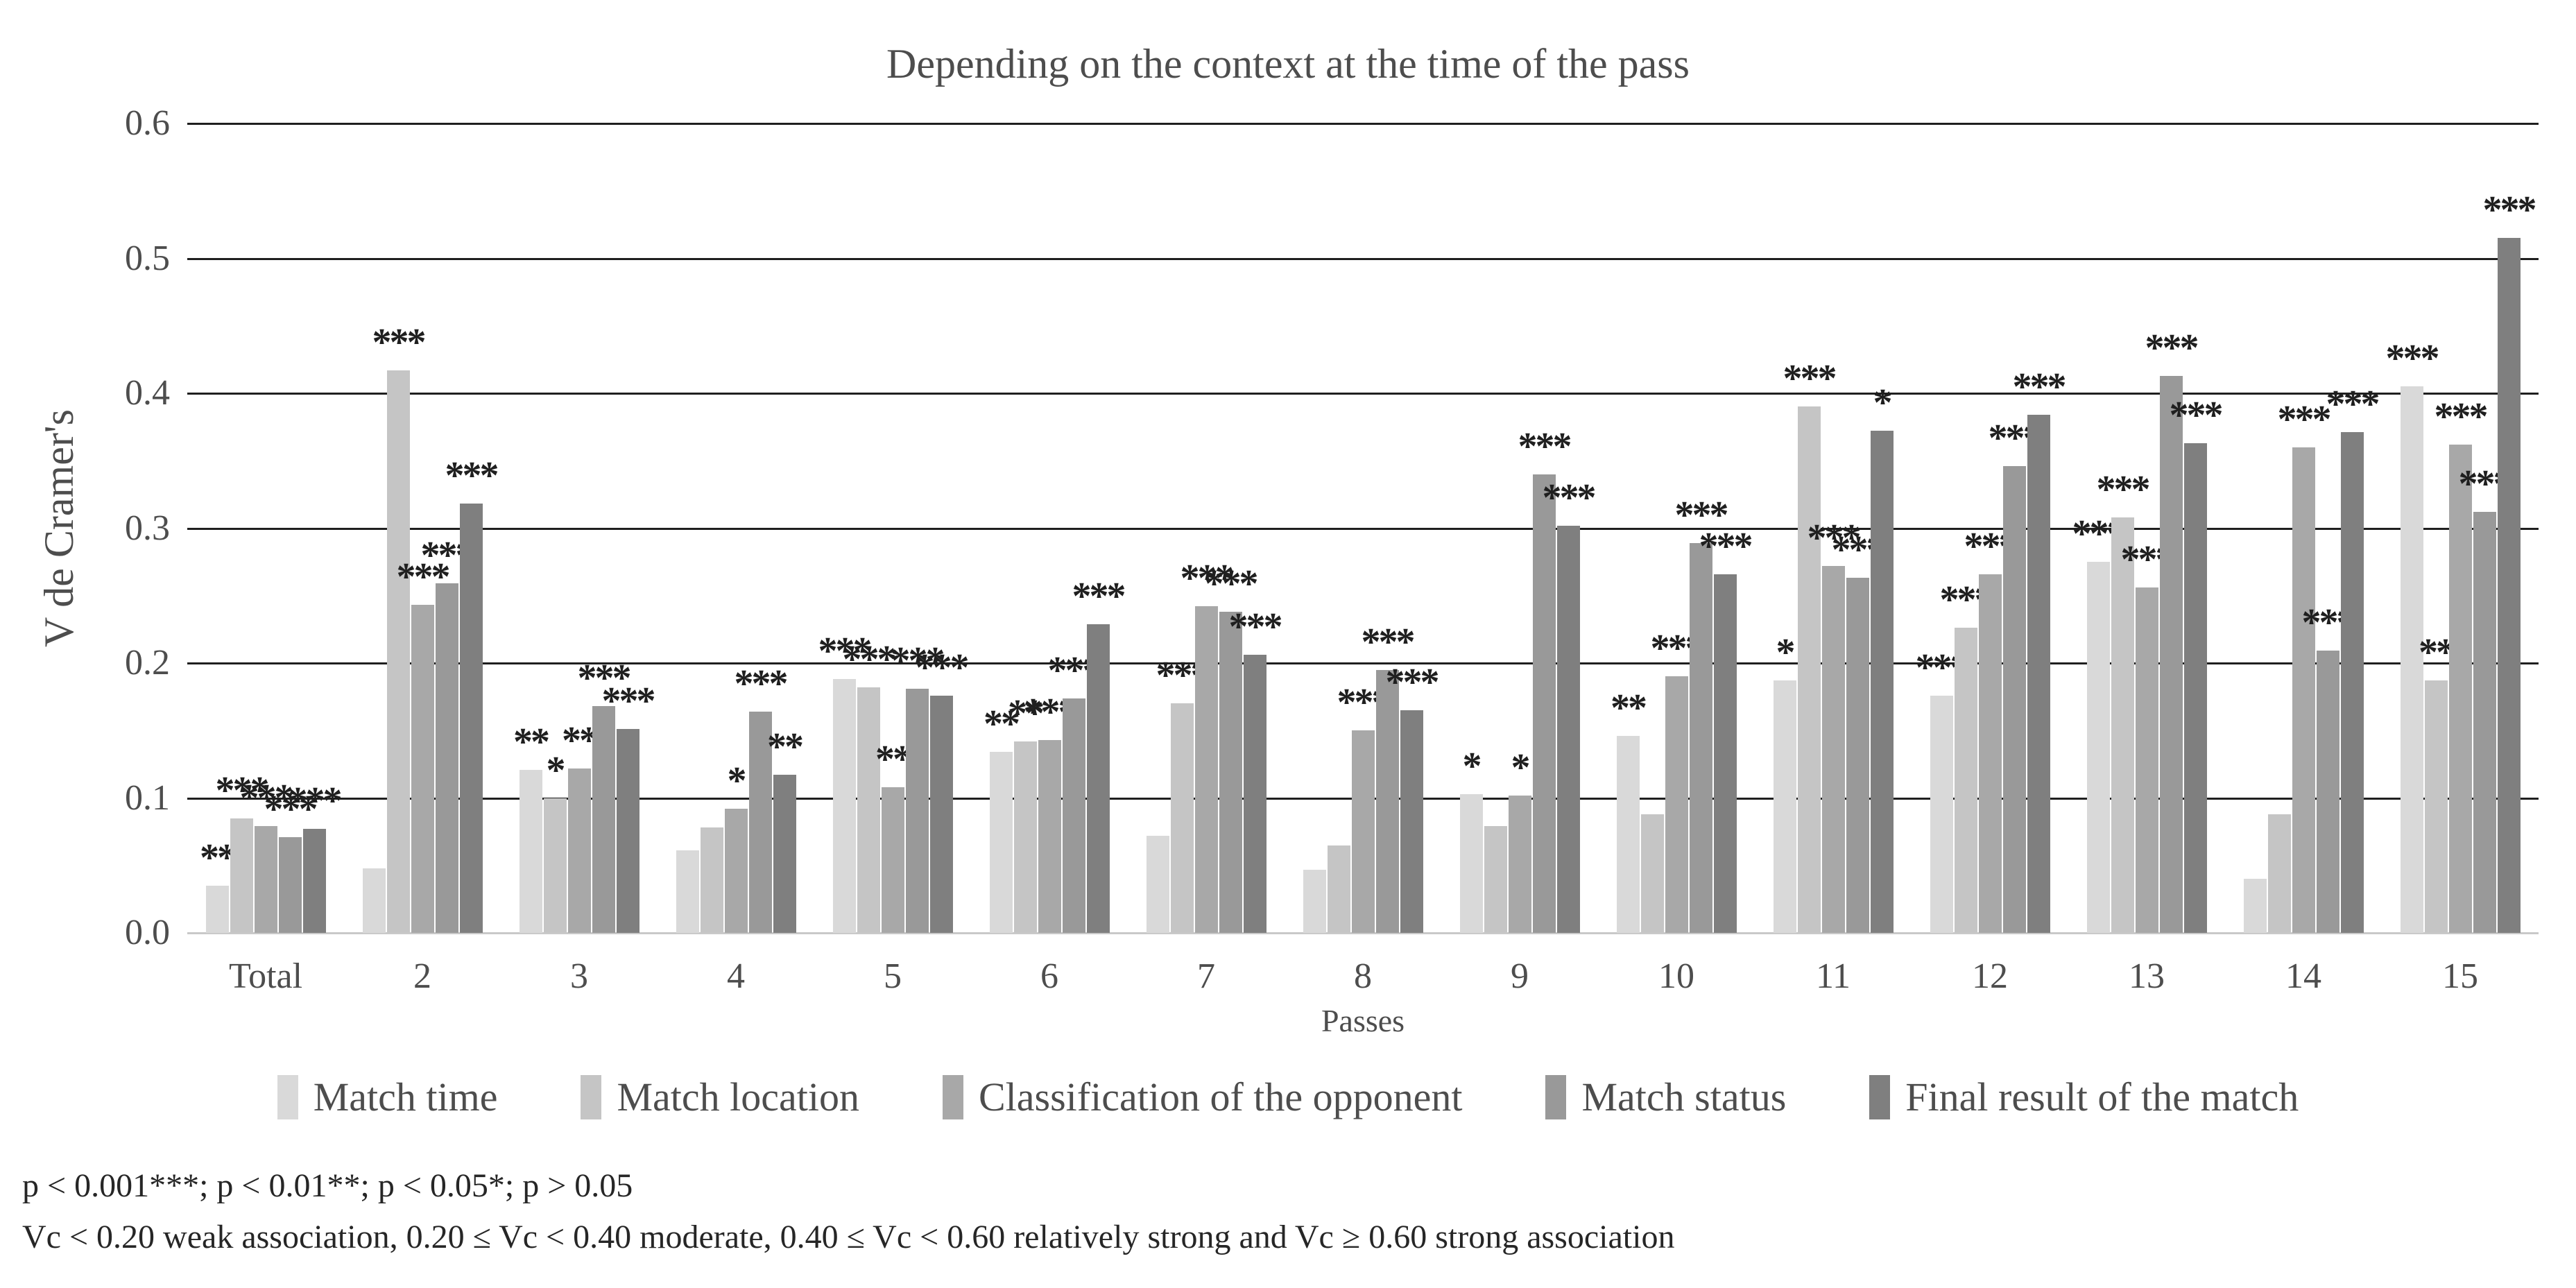 Image resolution: width=2576 pixels, height=1288 pixels. What do you see at coordinates (2147, 976) in the screenshot?
I see `x-tick-label: 13` at bounding box center [2147, 976].